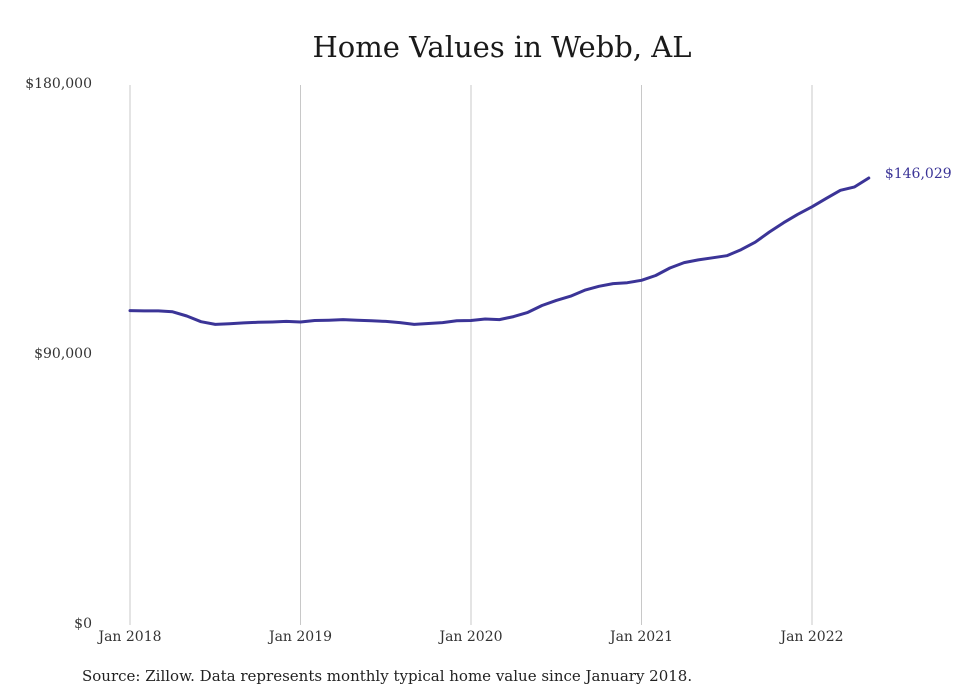 The image size is (980, 699). I want to click on x-tick-label: Jan 2018, so click(128, 637).